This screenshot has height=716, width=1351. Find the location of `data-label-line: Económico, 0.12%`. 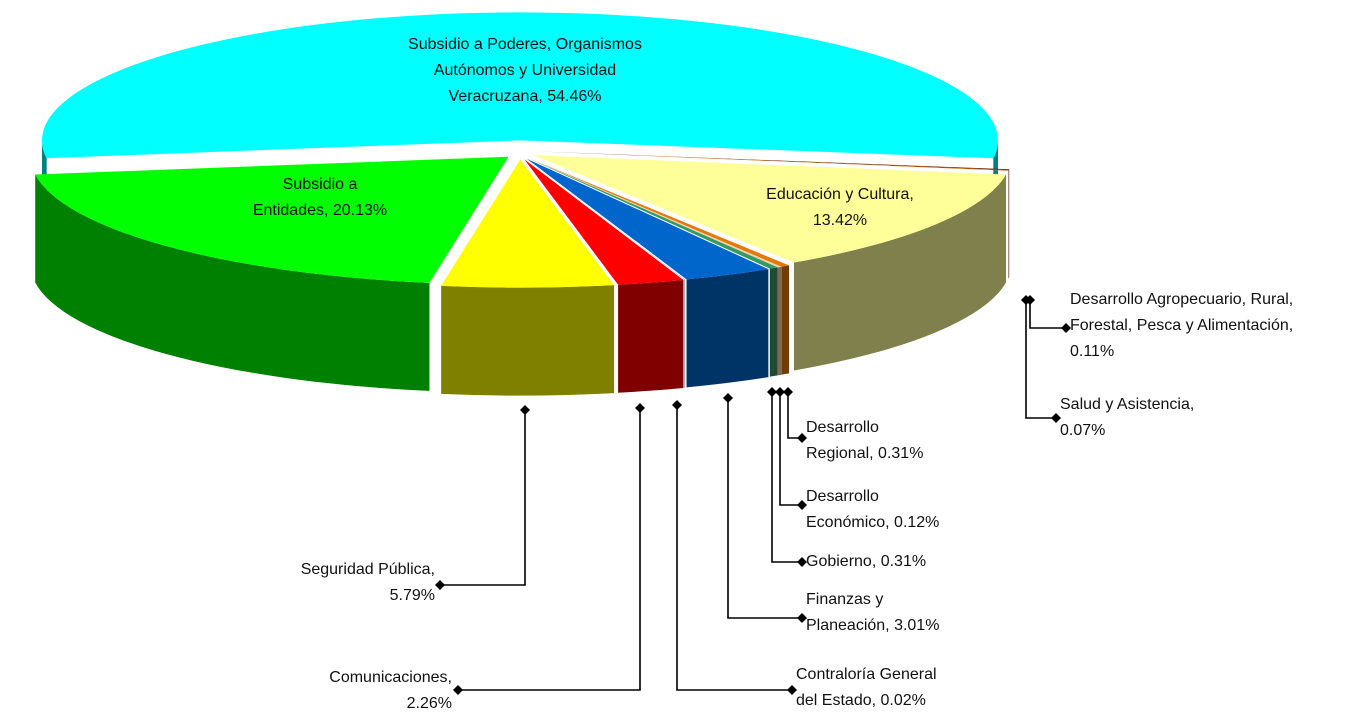

data-label-line: Económico, 0.12% is located at coordinates (872, 522).